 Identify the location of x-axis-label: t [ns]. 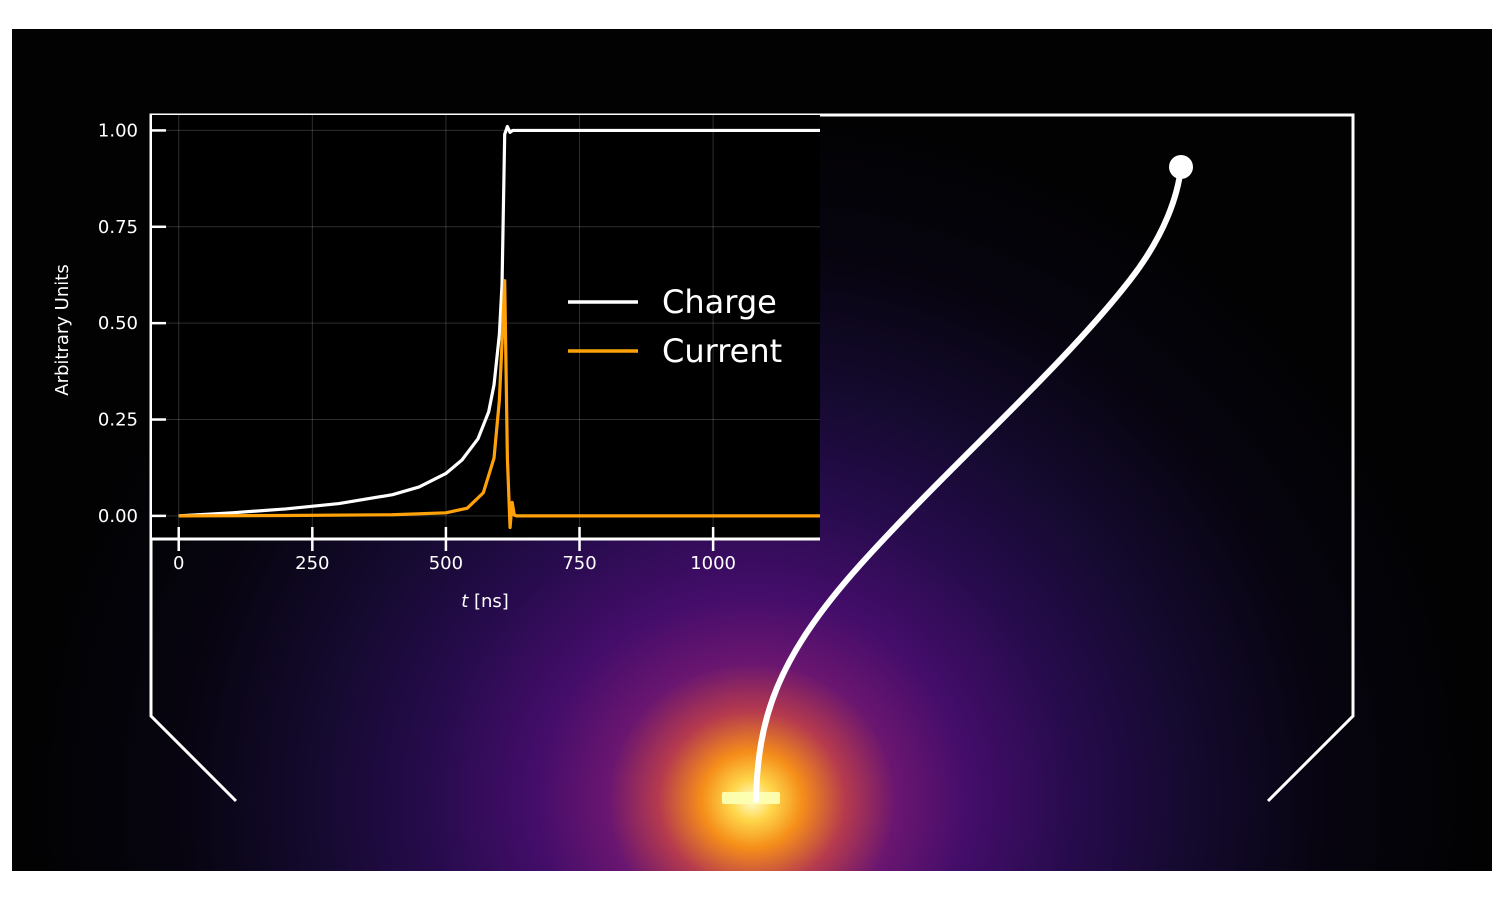
(485, 601).